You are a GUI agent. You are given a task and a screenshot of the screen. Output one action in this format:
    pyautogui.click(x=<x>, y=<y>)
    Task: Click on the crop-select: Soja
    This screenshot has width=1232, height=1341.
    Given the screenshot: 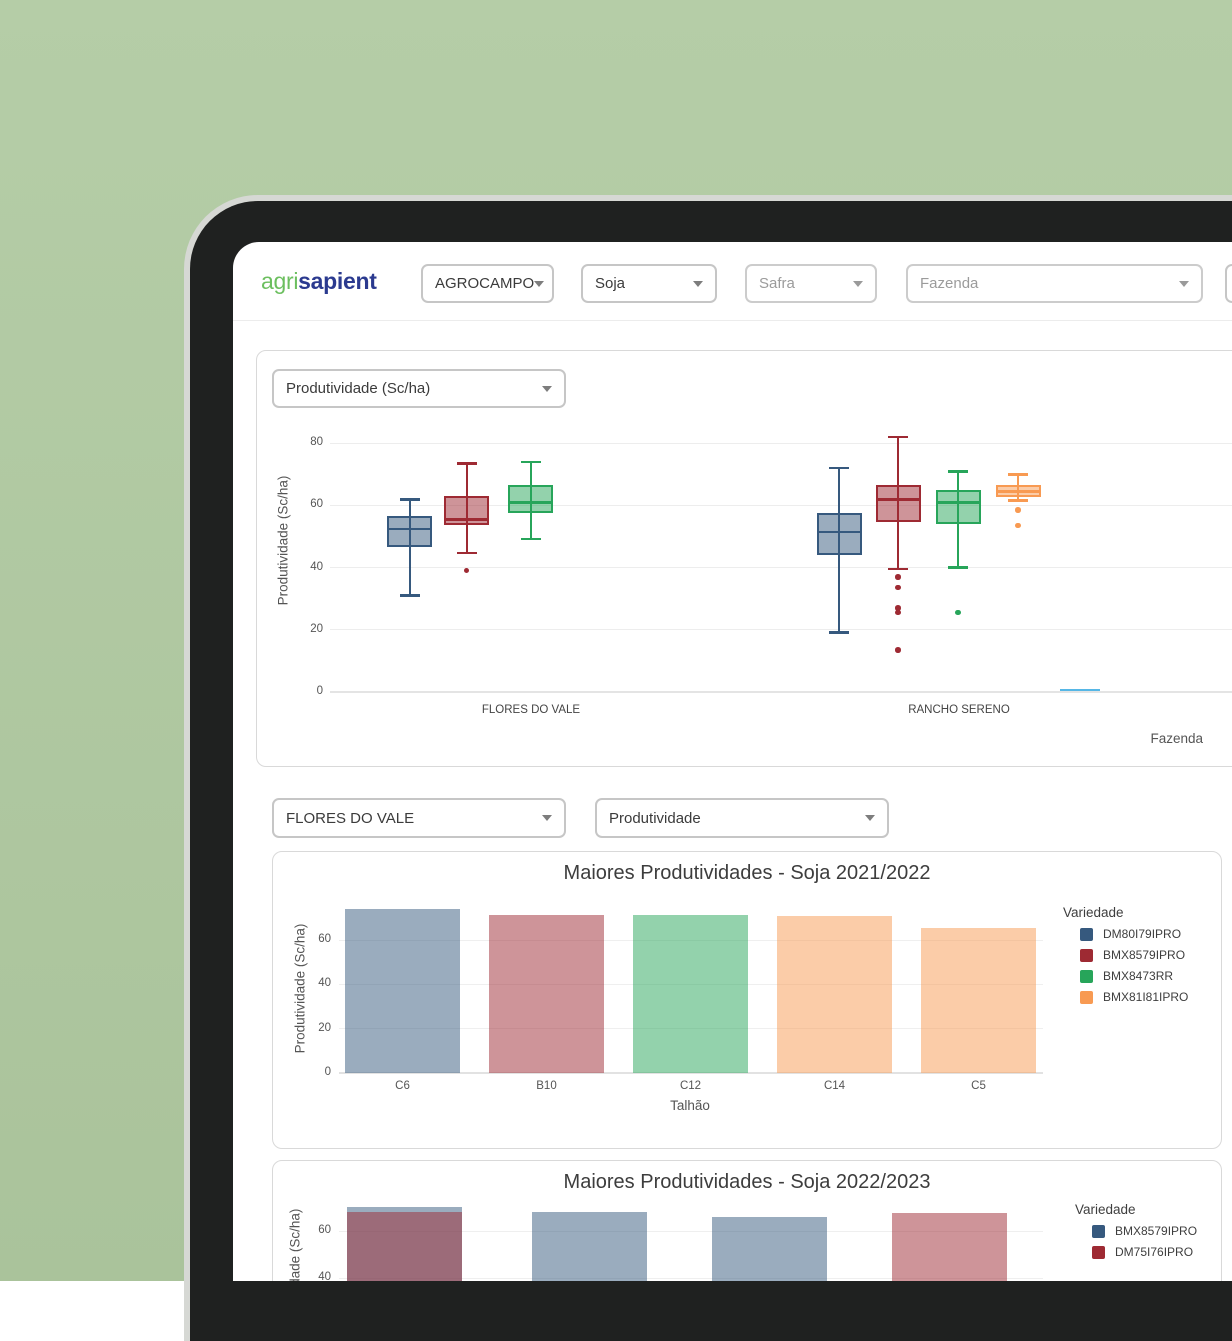 What is the action you would take?
    pyautogui.click(x=649, y=283)
    